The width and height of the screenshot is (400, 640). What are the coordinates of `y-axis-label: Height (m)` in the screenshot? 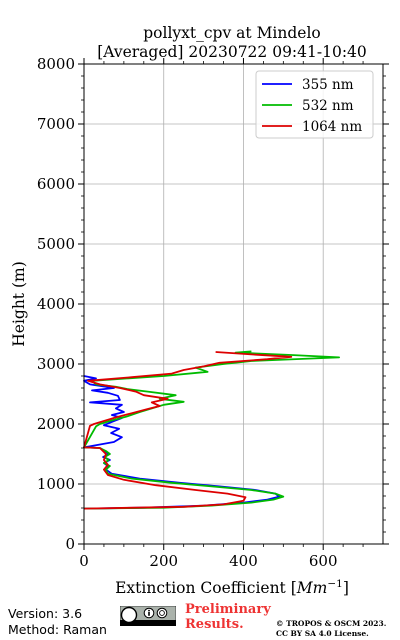 It's located at (19, 304).